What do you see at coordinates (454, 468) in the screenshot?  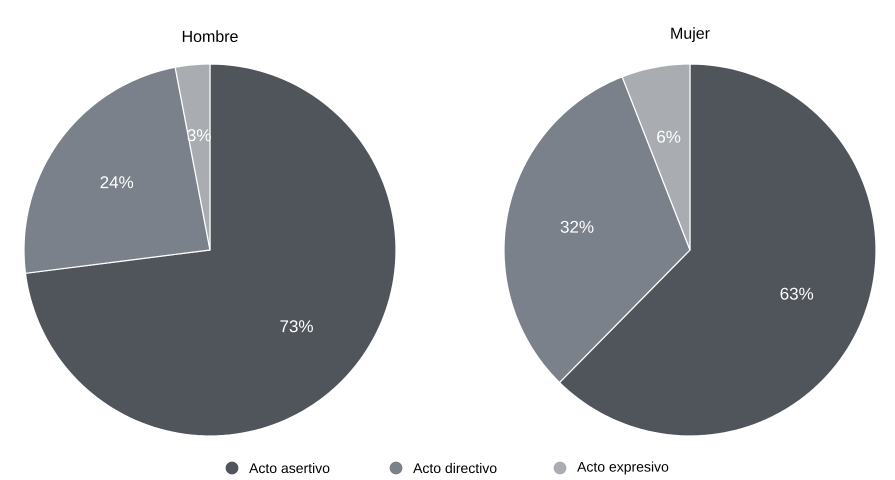 I see `legend-label: Acto directivo` at bounding box center [454, 468].